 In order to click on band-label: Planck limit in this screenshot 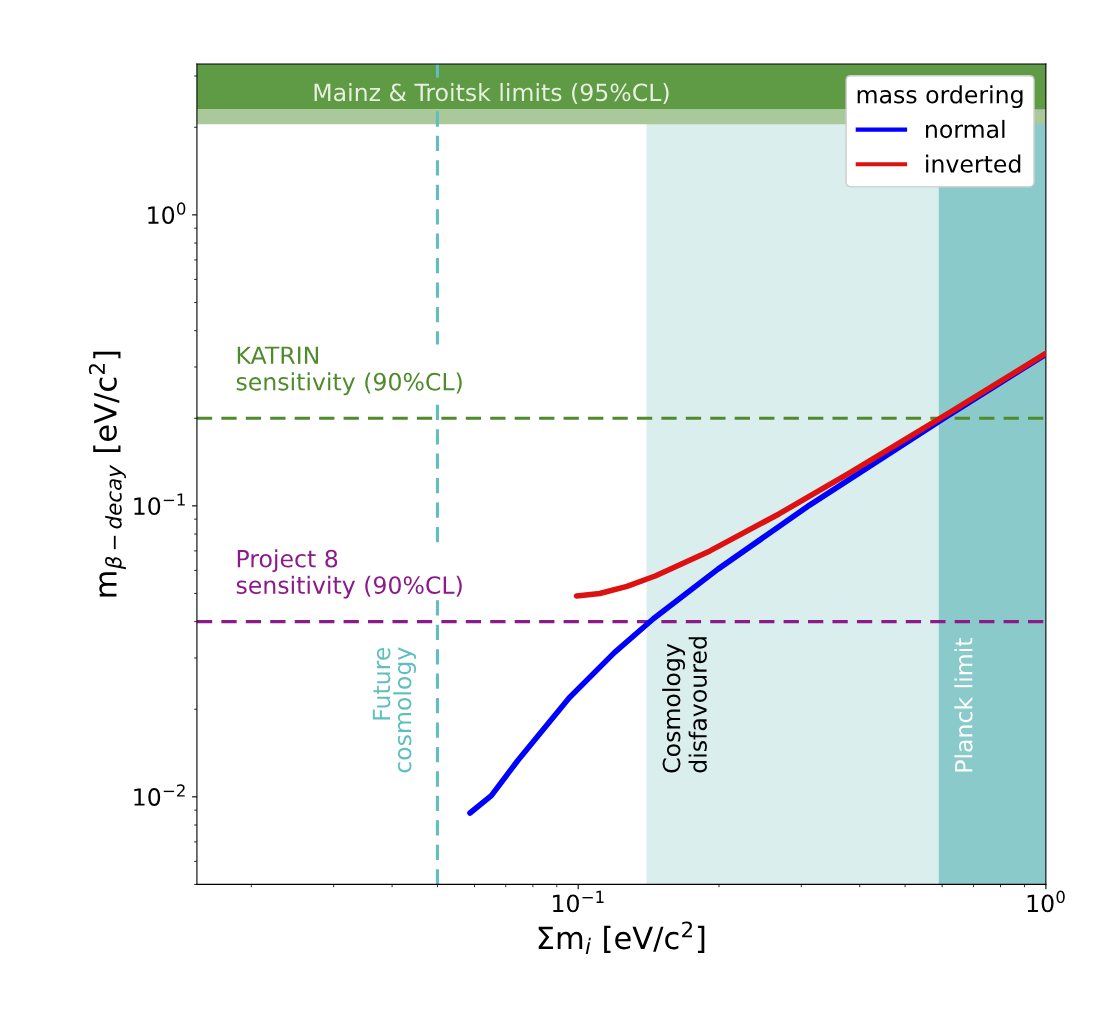, I will do `click(963, 705)`.